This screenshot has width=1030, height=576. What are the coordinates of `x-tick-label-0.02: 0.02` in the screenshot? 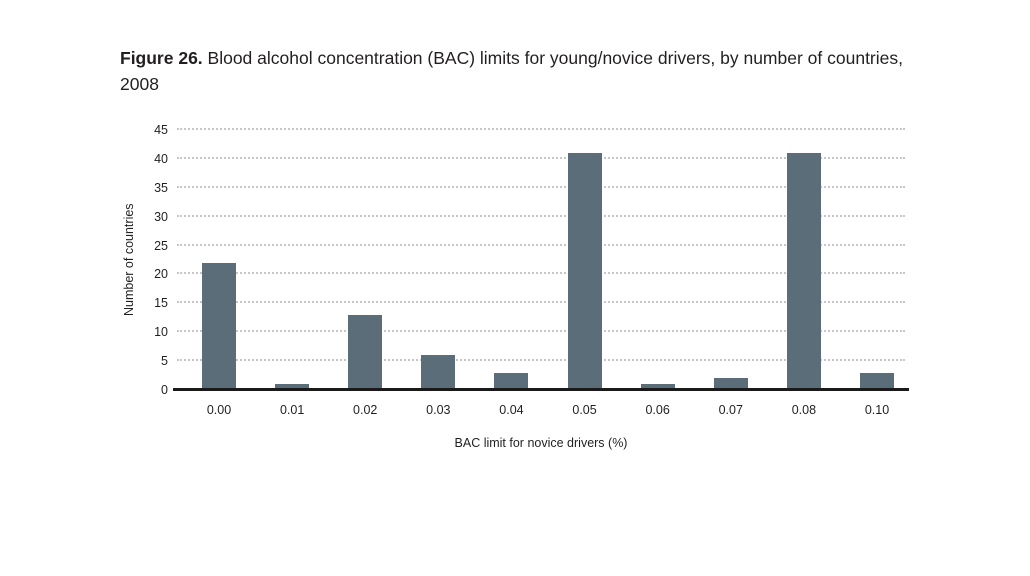 It's located at (365, 410).